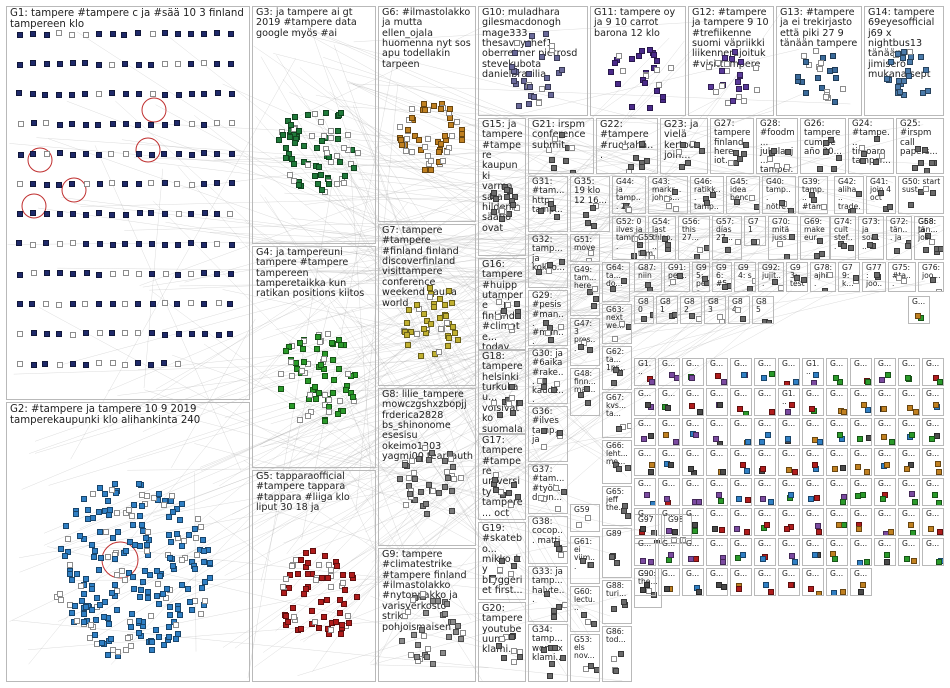 The height and width of the screenshot is (688, 950). Describe the element at coordinates (900, 230) in the screenshot. I see `group-g72-label: G72: tän... ja` at that location.